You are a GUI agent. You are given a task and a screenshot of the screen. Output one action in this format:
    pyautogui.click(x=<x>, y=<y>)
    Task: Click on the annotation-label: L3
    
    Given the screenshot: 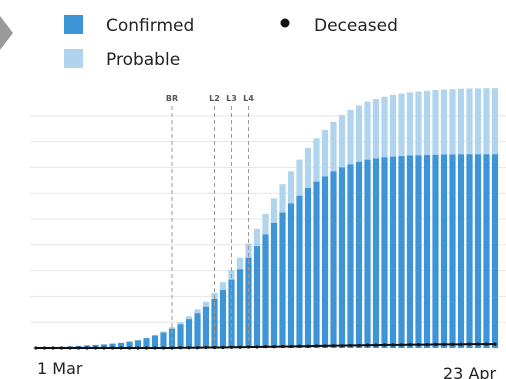 What is the action you would take?
    pyautogui.click(x=231, y=98)
    